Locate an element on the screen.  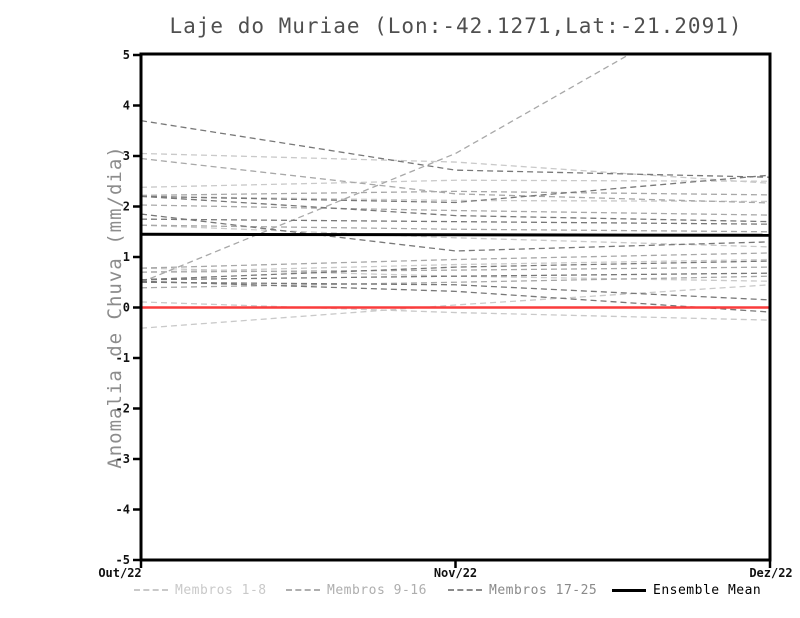
x-tick-label: Dez/22 is located at coordinates (770, 573).